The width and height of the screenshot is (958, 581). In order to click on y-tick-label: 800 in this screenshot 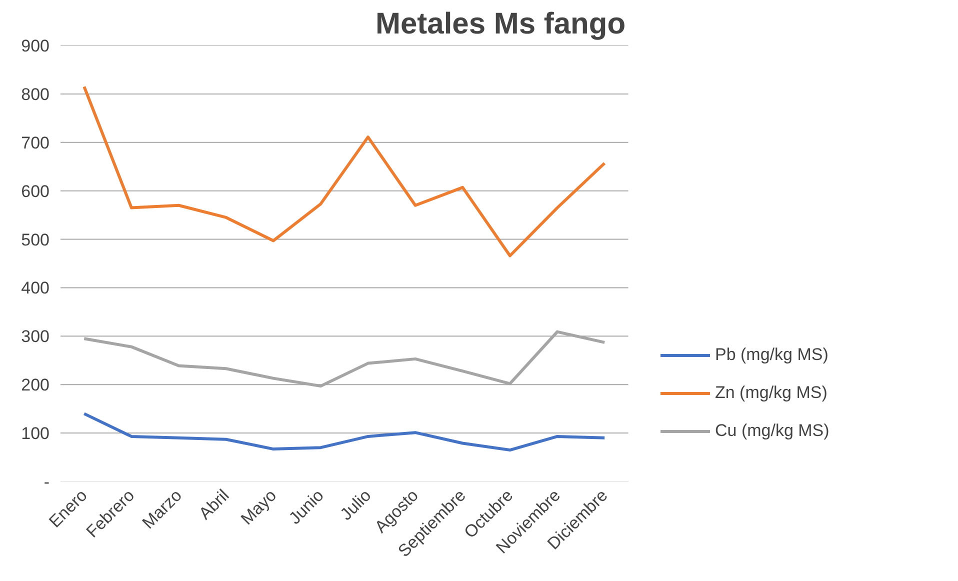, I will do `click(35, 94)`.